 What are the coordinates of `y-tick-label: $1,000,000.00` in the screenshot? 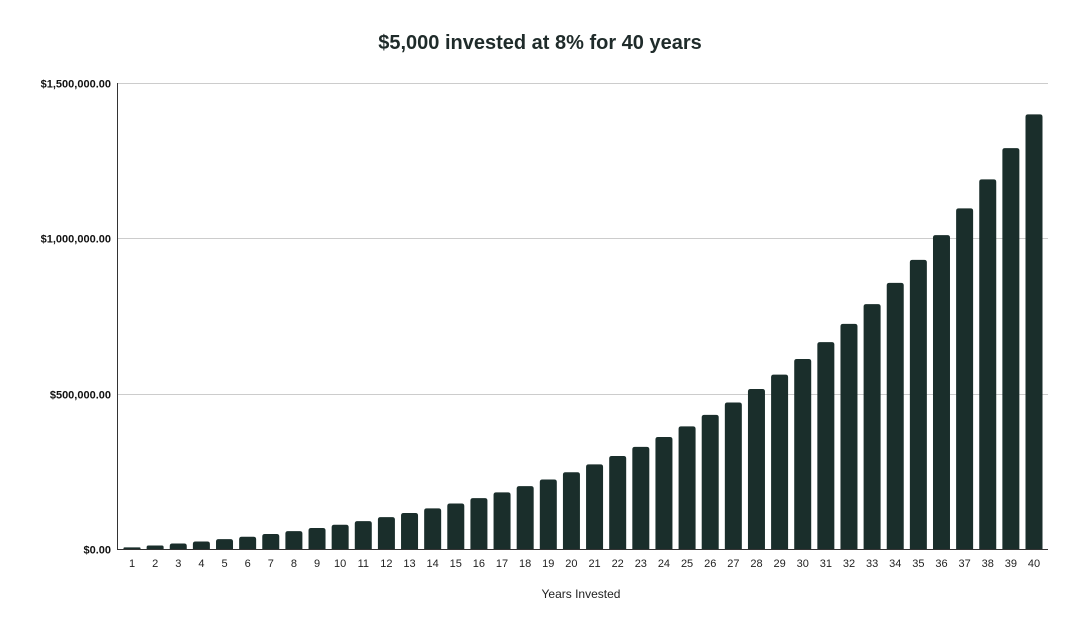 It's located at (76, 240).